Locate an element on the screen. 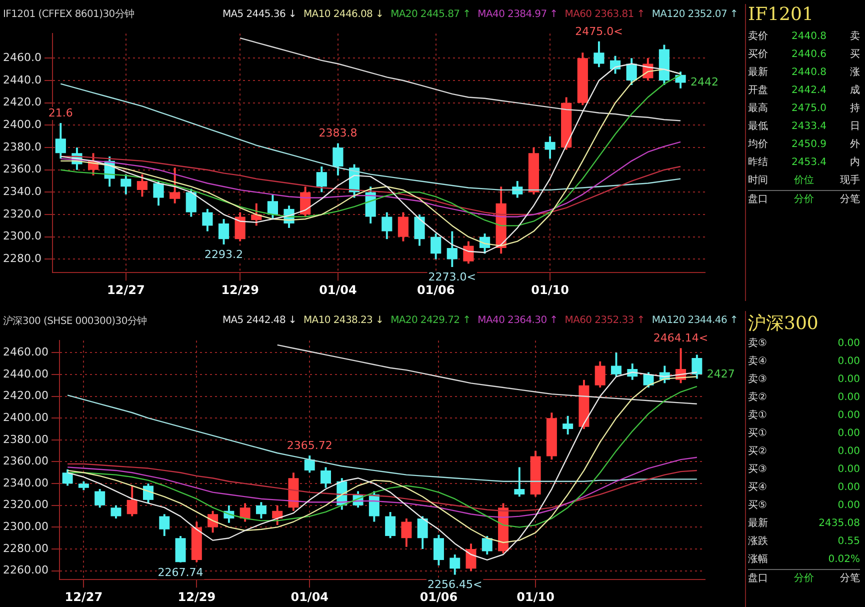  y-tick-label: 2360.00 is located at coordinates (25, 461).